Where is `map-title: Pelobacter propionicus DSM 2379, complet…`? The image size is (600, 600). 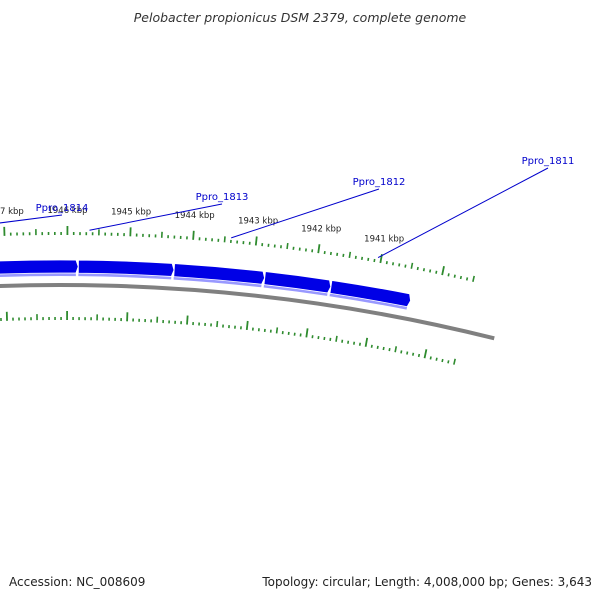 map-title: Pelobacter propionicus DSM 2379, complet… is located at coordinates (300, 17).